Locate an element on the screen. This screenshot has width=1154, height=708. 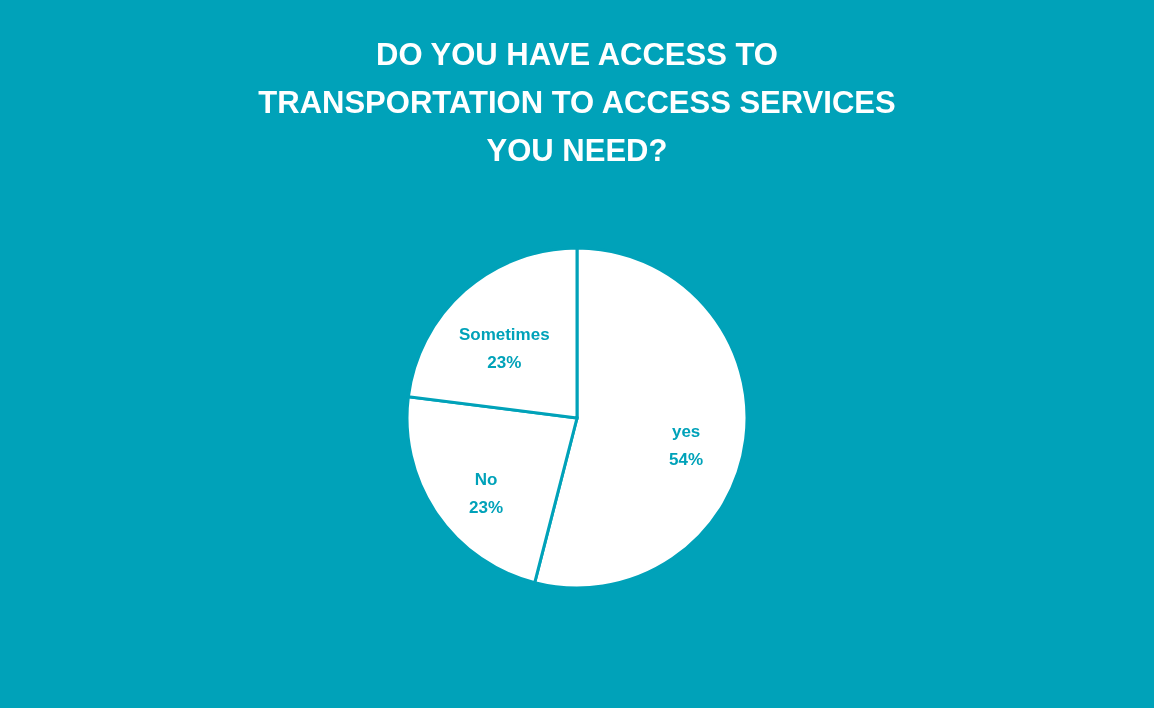
slice-label: No is located at coordinates (486, 479).